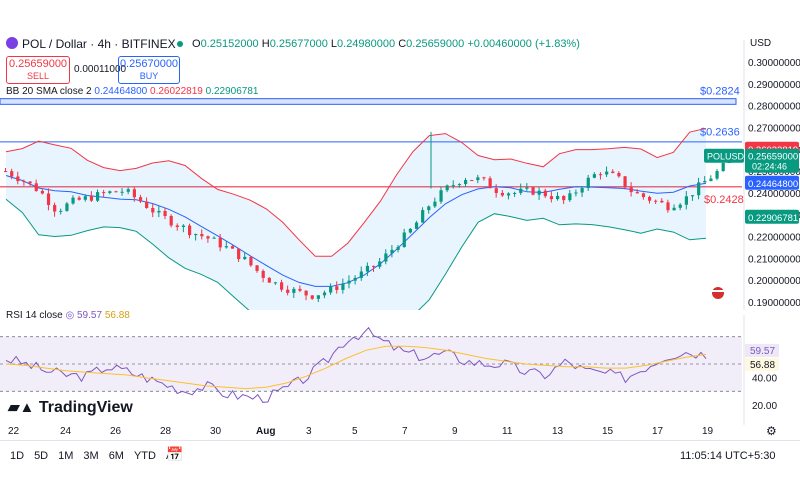 Image resolution: width=800 pixels, height=500 pixels. Describe the element at coordinates (764, 406) in the screenshot. I see `rsi-axis-tick: 20.00` at that location.